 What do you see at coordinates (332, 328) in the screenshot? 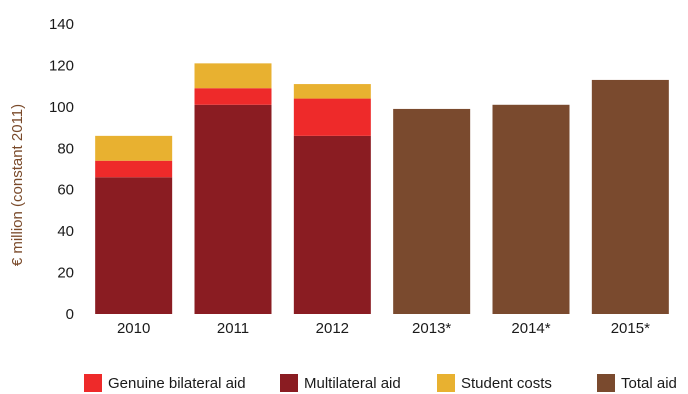
I see `x-tick-label: 2012` at bounding box center [332, 328].